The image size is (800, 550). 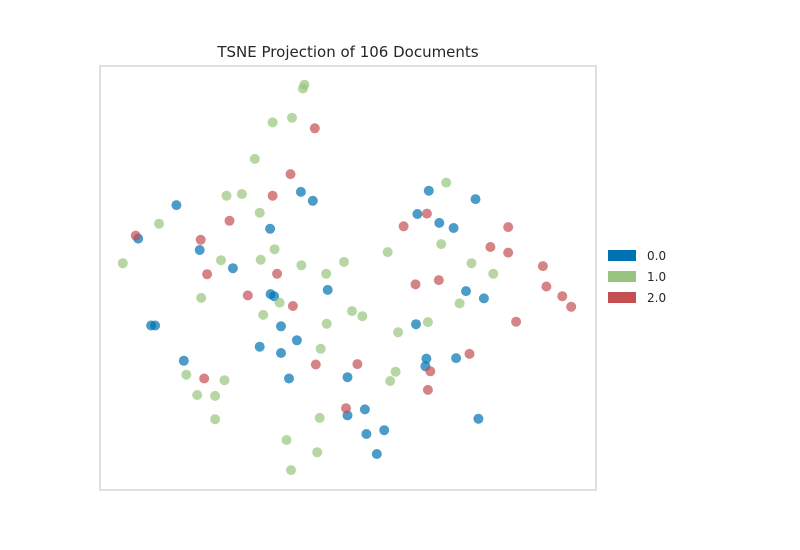 I want to click on legend-item-1: 1.0, so click(x=637, y=277).